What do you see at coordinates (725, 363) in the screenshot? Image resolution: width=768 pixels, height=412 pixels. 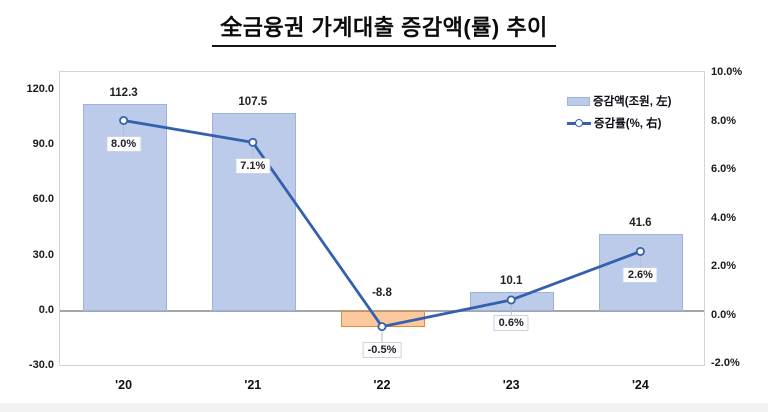 I see `right-axis-tick: -2.0%` at bounding box center [725, 363].